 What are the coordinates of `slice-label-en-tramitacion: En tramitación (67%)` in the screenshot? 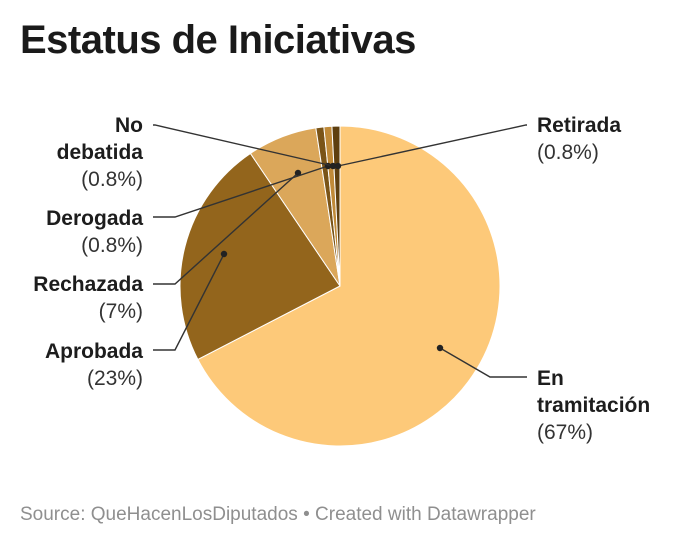 It's located at (593, 405).